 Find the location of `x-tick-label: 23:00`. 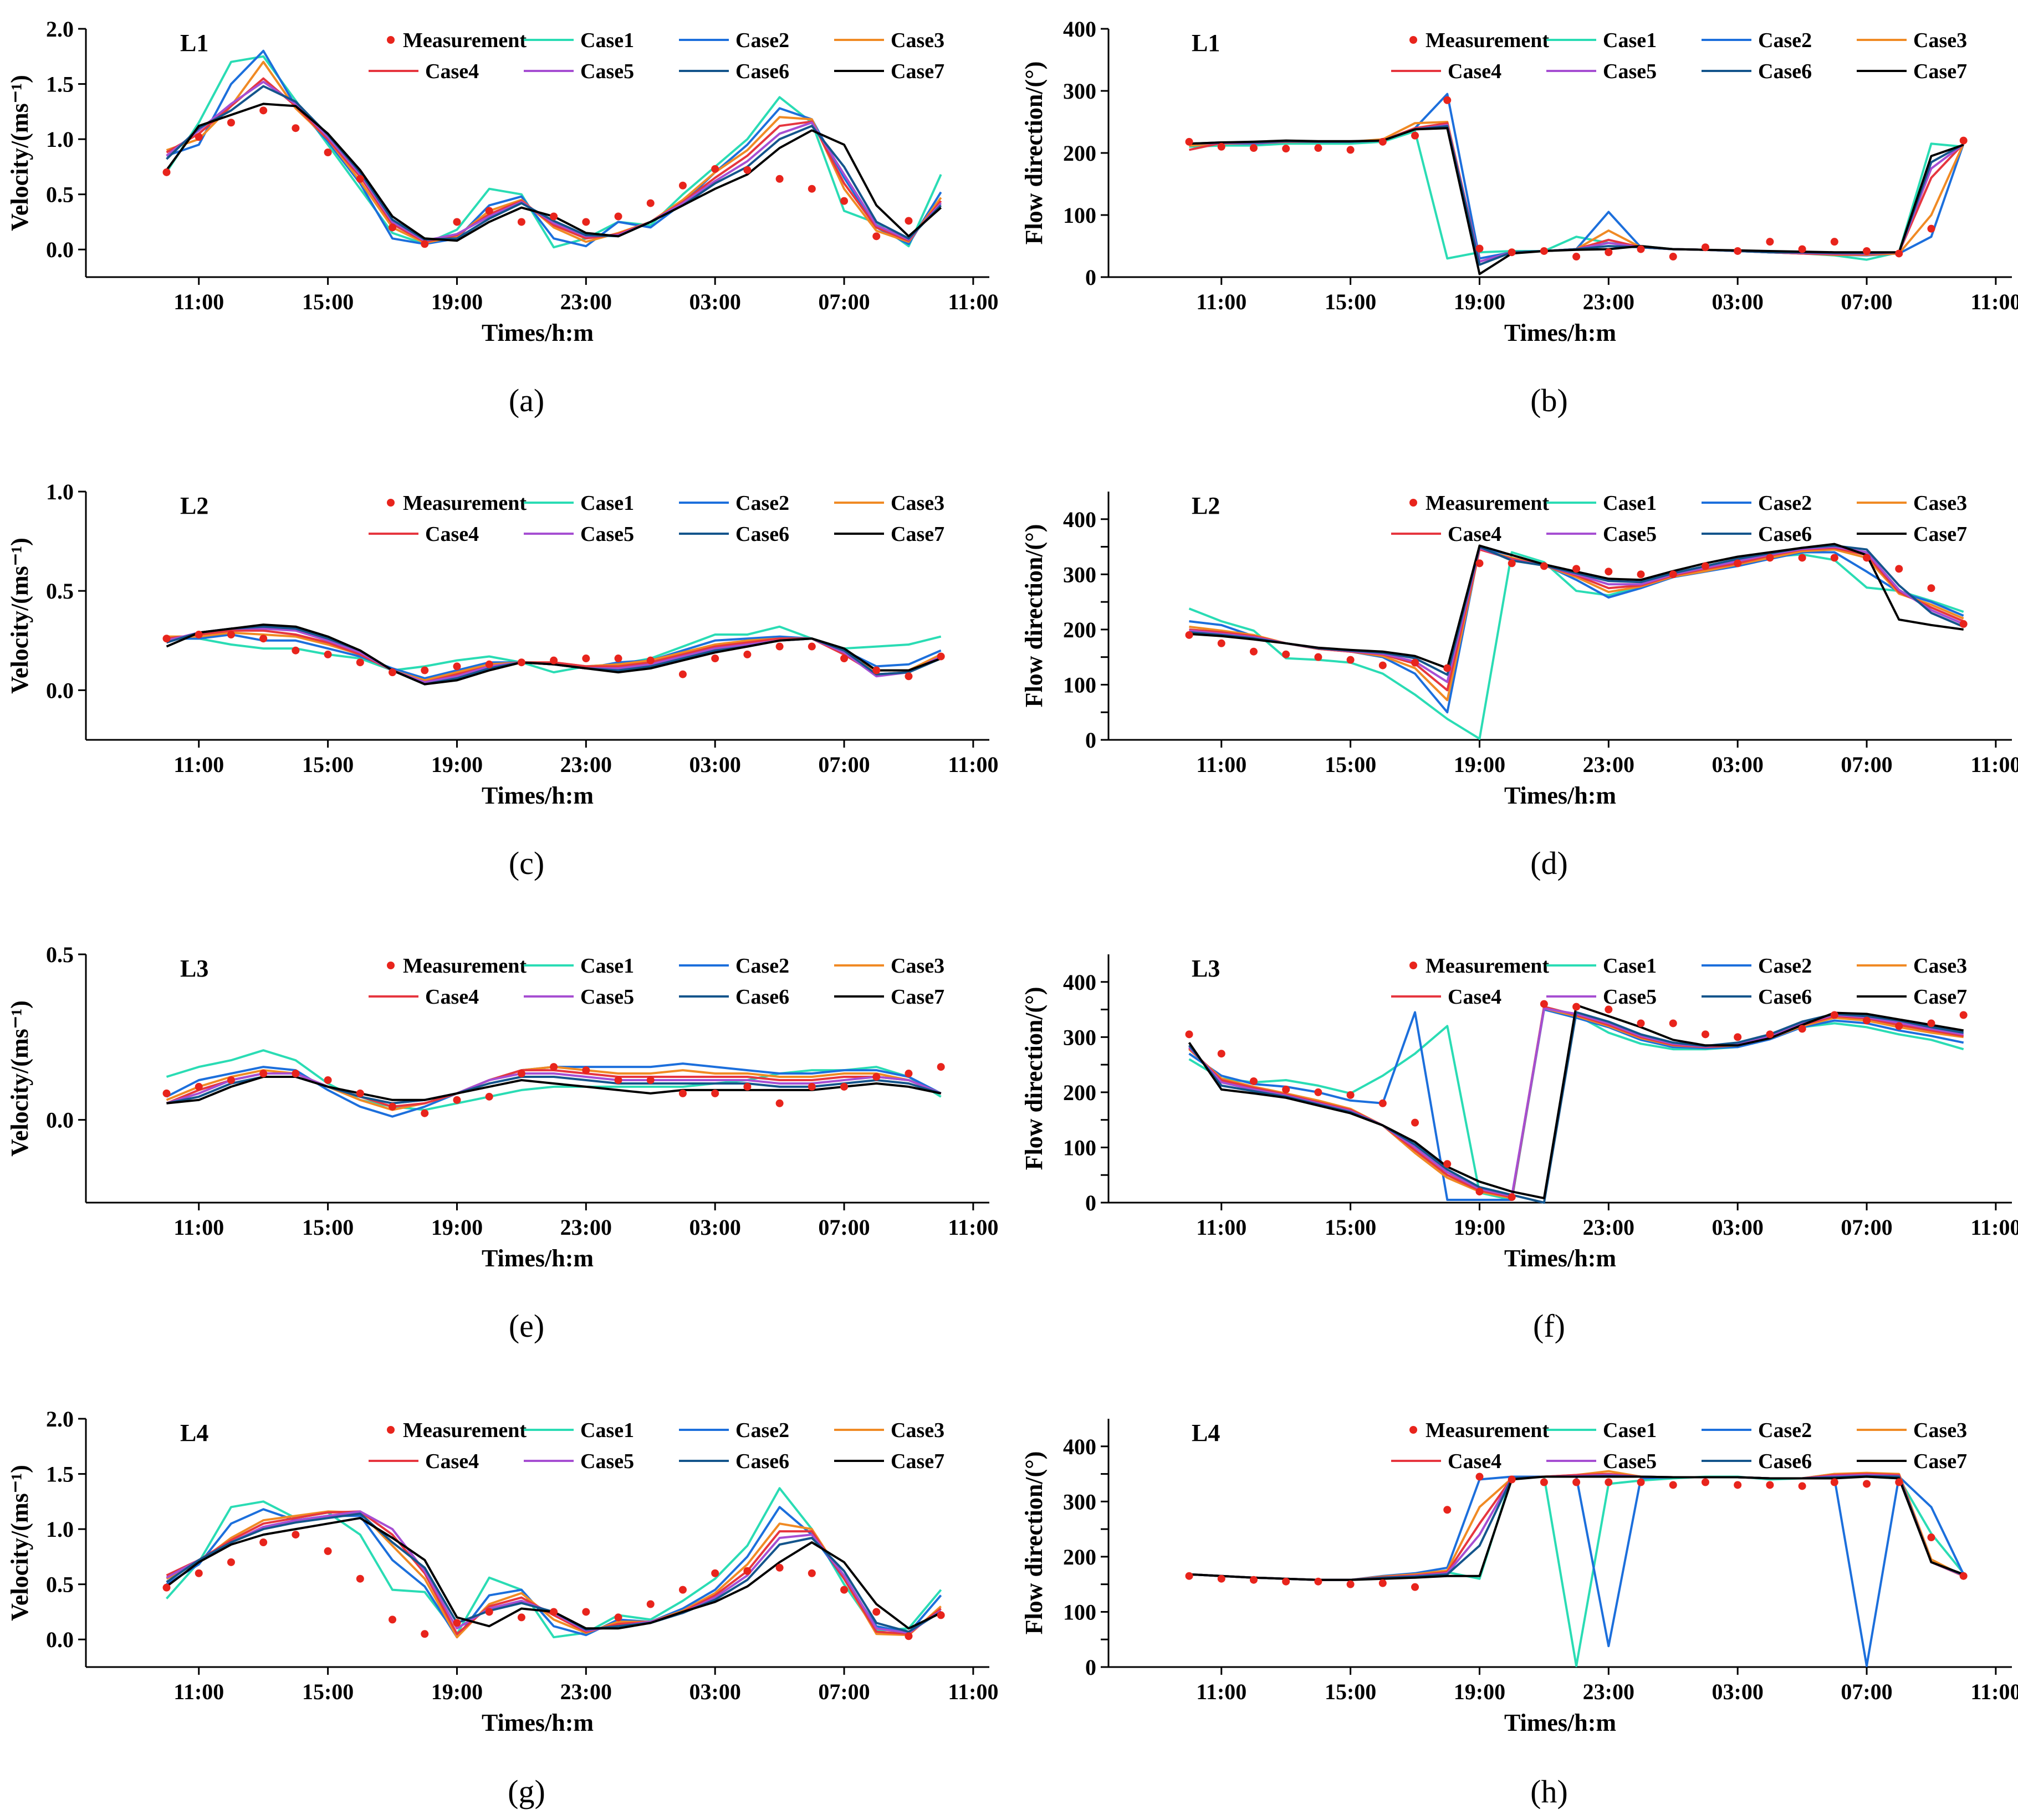

x-tick-label: 23:00 is located at coordinates (586, 301).